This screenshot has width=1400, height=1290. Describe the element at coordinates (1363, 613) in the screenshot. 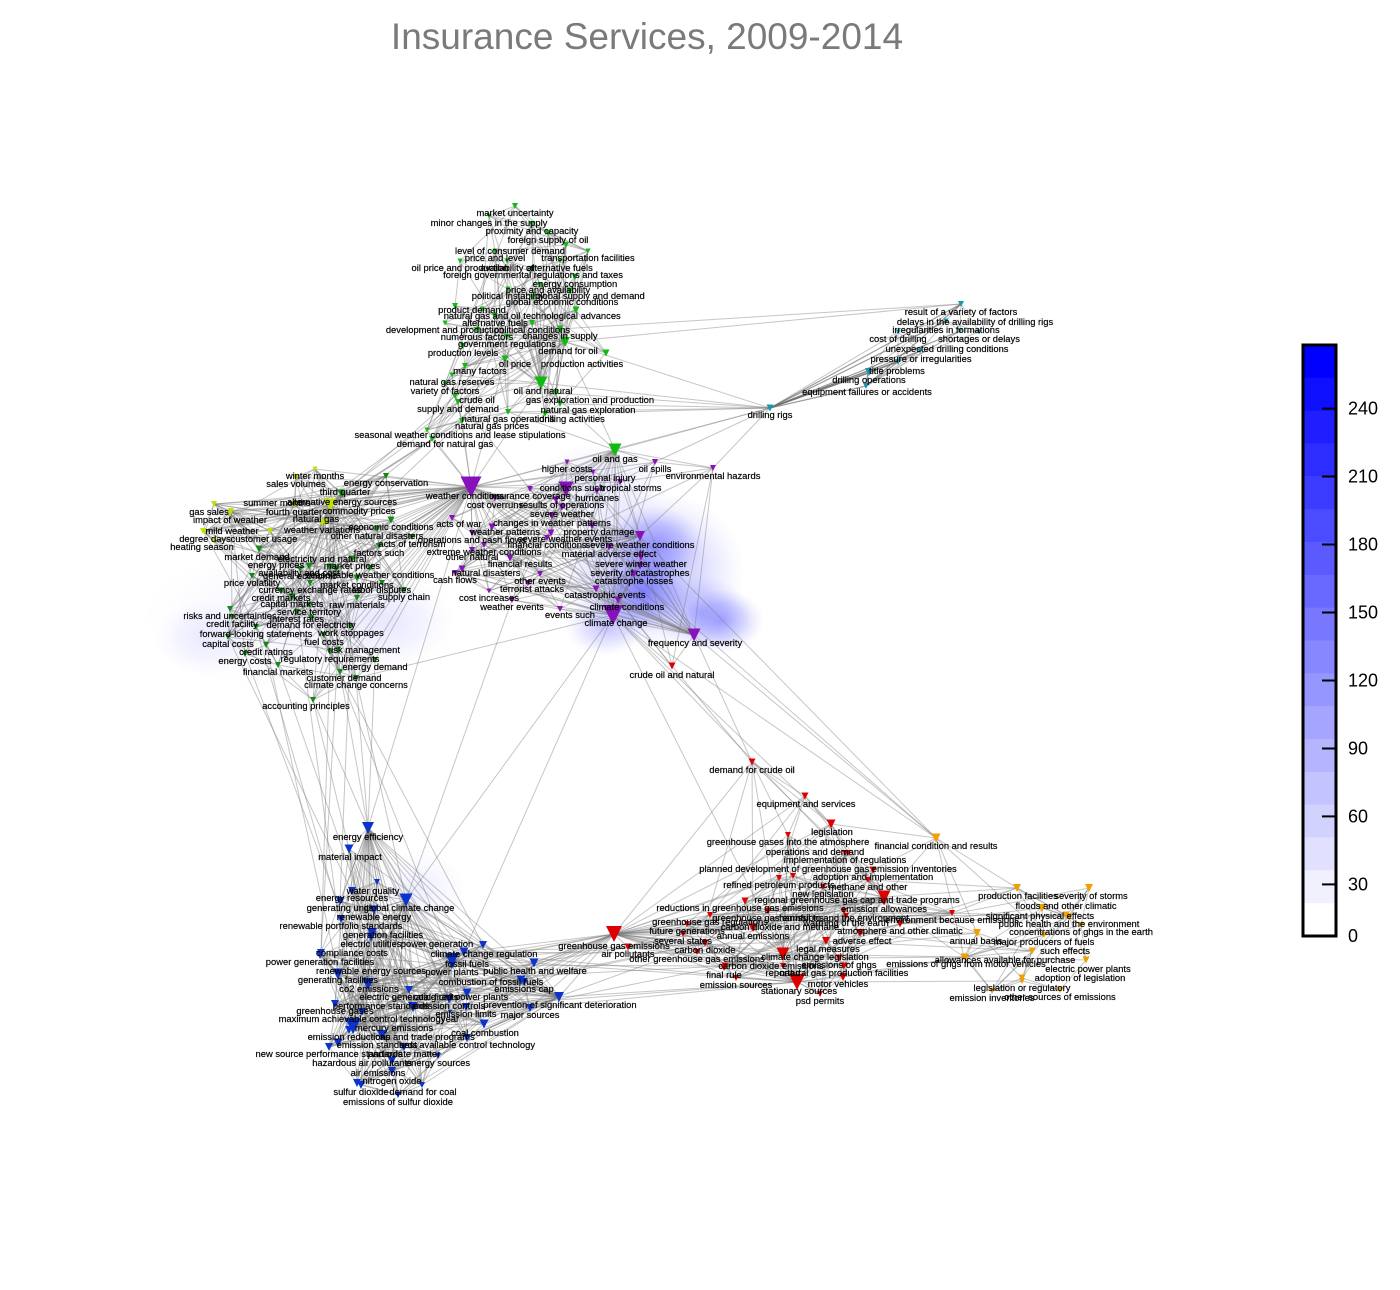

I see `svg-text: 150` at that location.